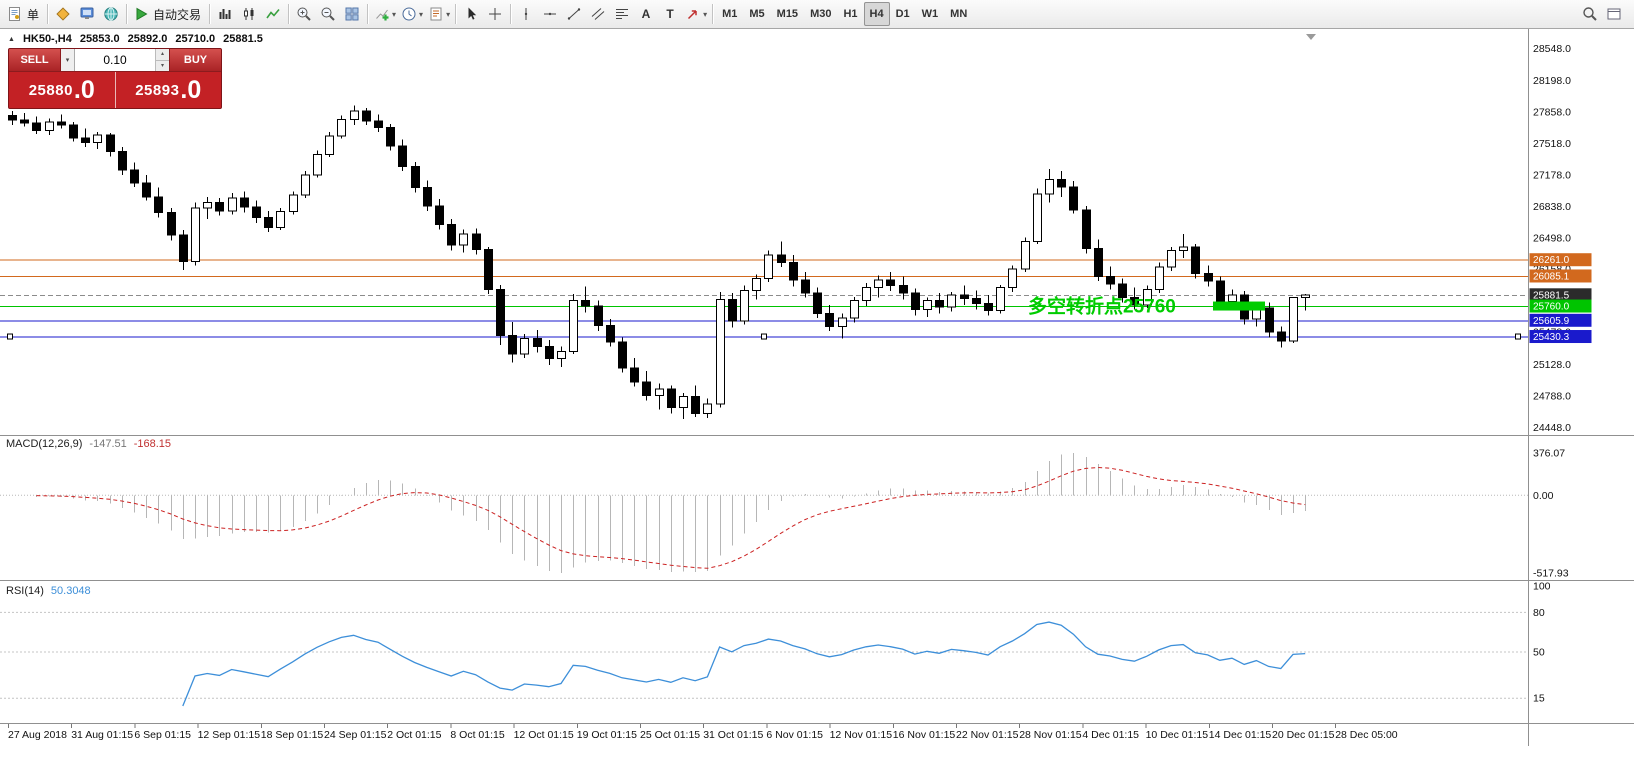  What do you see at coordinates (1560, 276) in the screenshot?
I see `price-marker-26085.1` at bounding box center [1560, 276].